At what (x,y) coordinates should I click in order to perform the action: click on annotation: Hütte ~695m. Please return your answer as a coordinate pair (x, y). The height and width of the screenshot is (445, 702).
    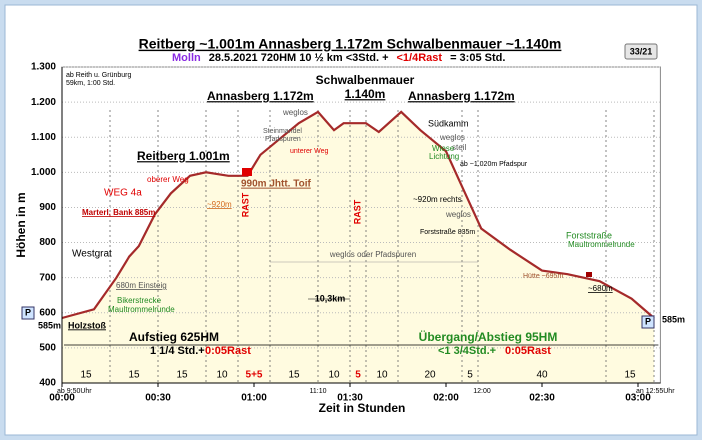
    Looking at the image, I should click on (543, 276).